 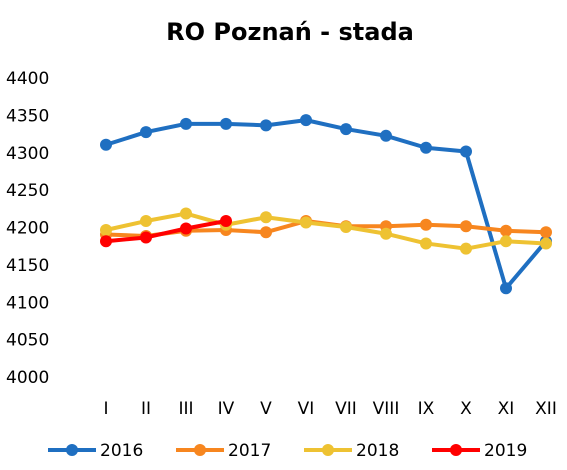 What do you see at coordinates (266, 409) in the screenshot?
I see `x-tick-label: V` at bounding box center [266, 409].